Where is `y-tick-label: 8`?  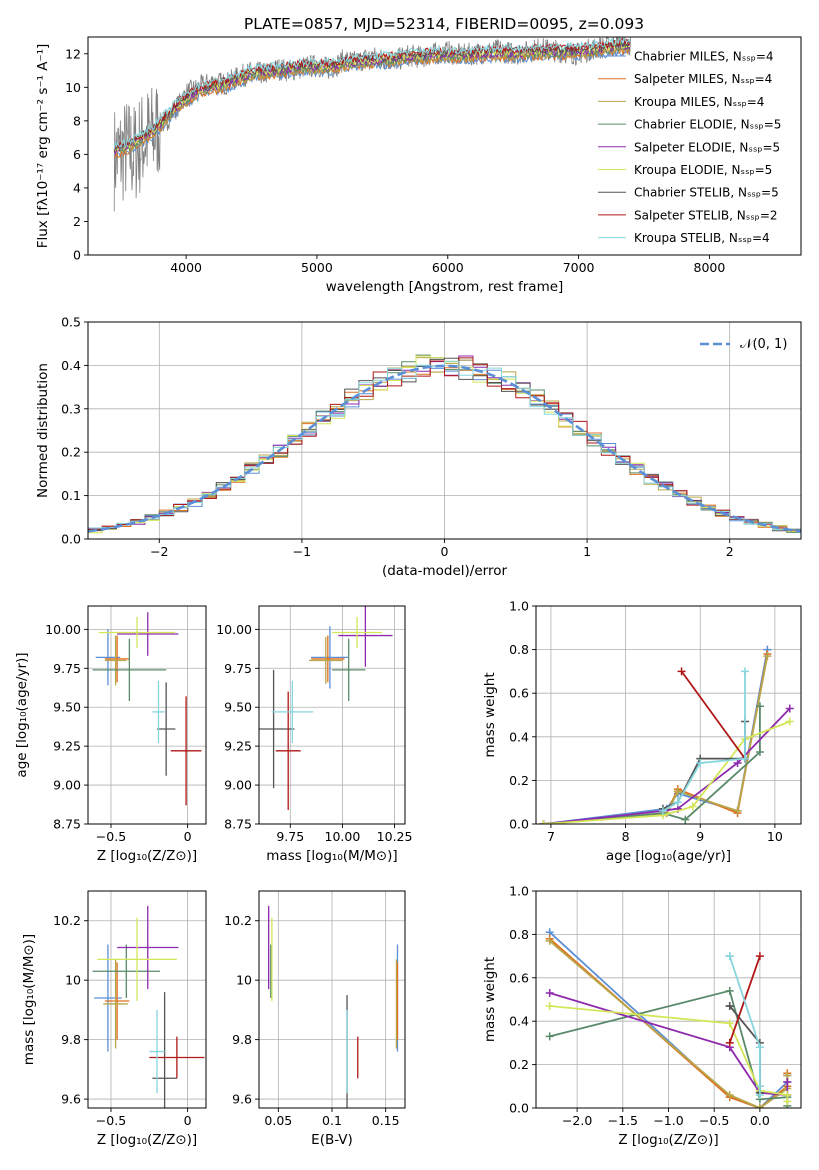
y-tick-label: 8 is located at coordinates (77, 120).